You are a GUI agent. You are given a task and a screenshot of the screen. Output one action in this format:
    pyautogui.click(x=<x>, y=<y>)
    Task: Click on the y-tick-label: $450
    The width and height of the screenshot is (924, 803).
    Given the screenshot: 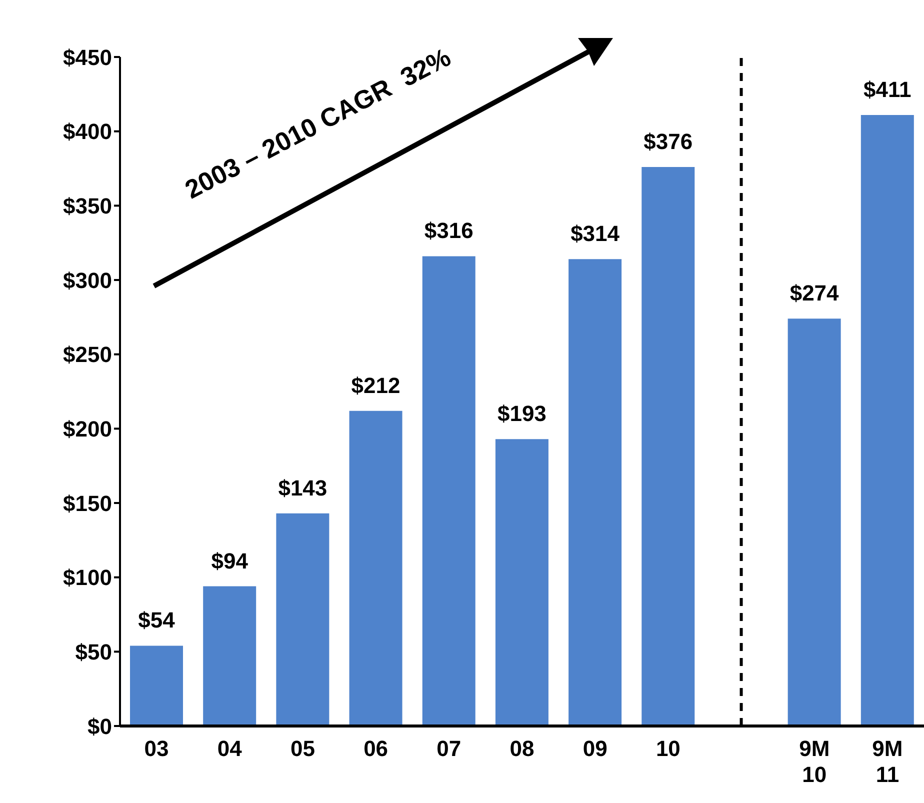 What is the action you would take?
    pyautogui.click(x=87, y=57)
    